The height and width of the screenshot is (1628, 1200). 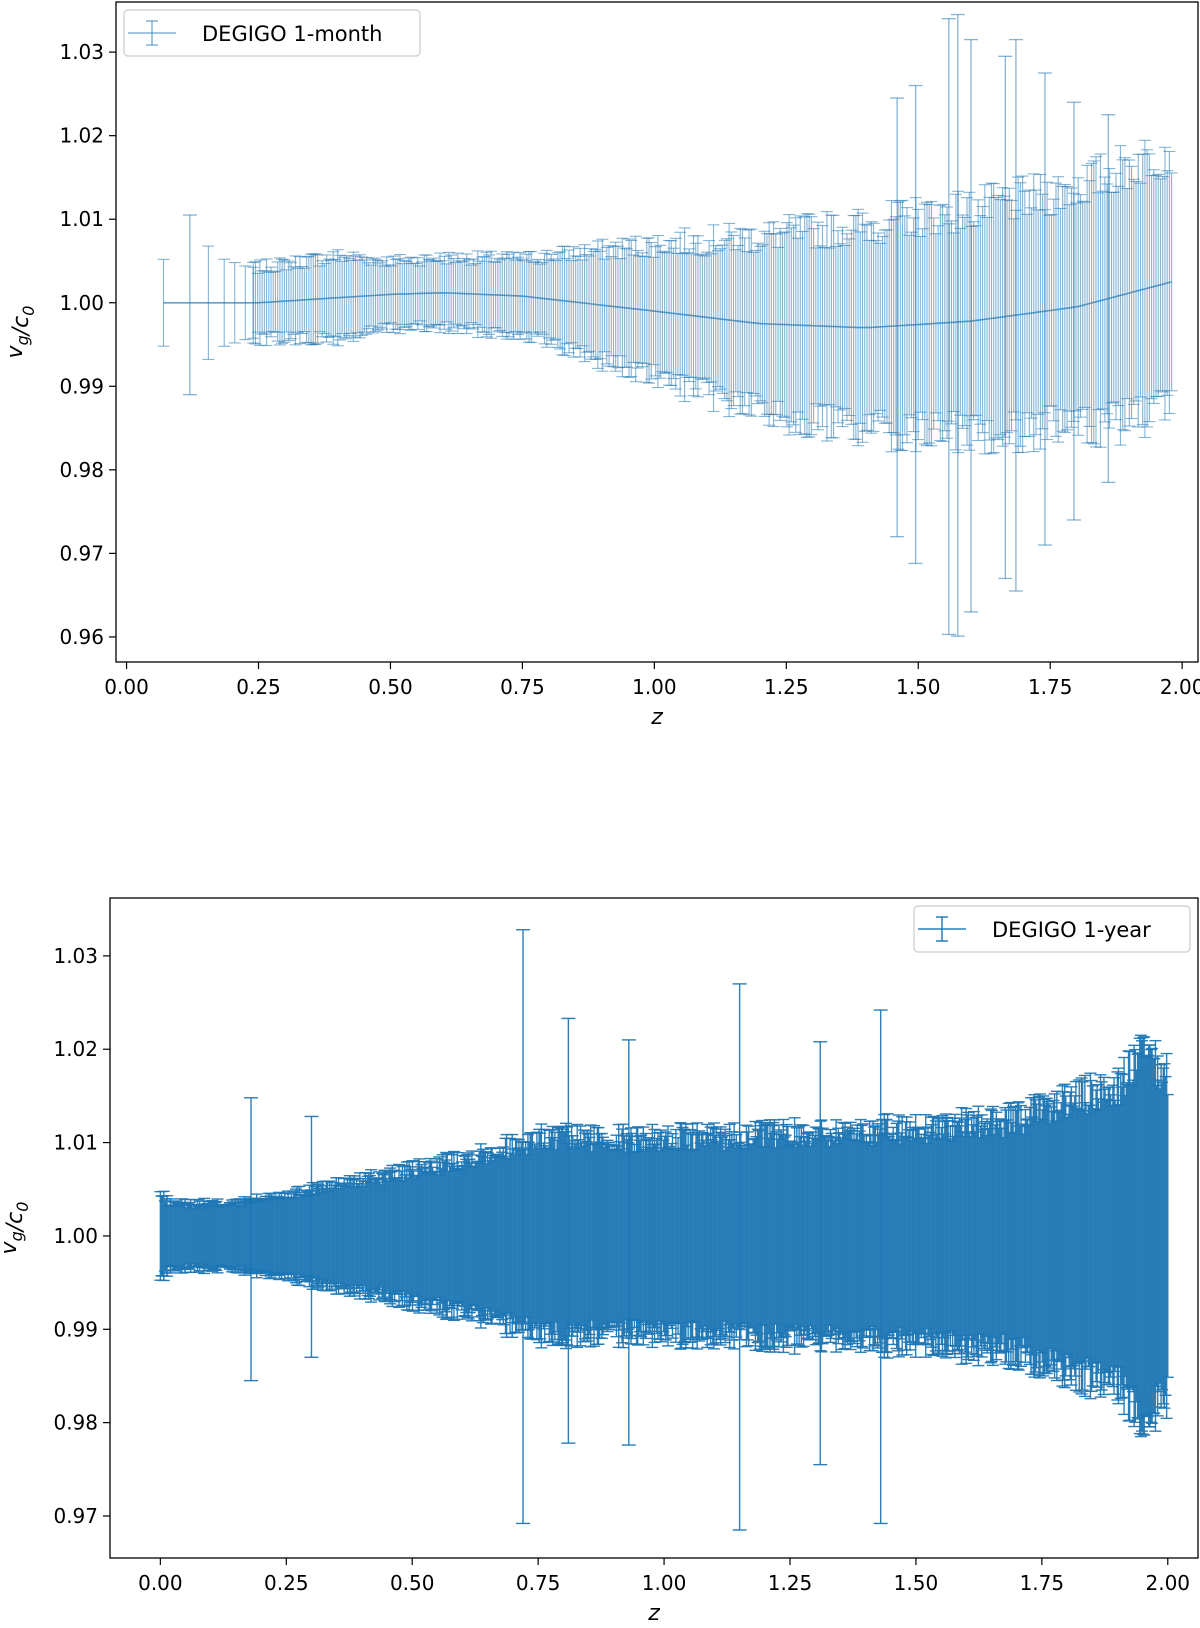 What do you see at coordinates (272, 33) in the screenshot?
I see `top-legend-box` at bounding box center [272, 33].